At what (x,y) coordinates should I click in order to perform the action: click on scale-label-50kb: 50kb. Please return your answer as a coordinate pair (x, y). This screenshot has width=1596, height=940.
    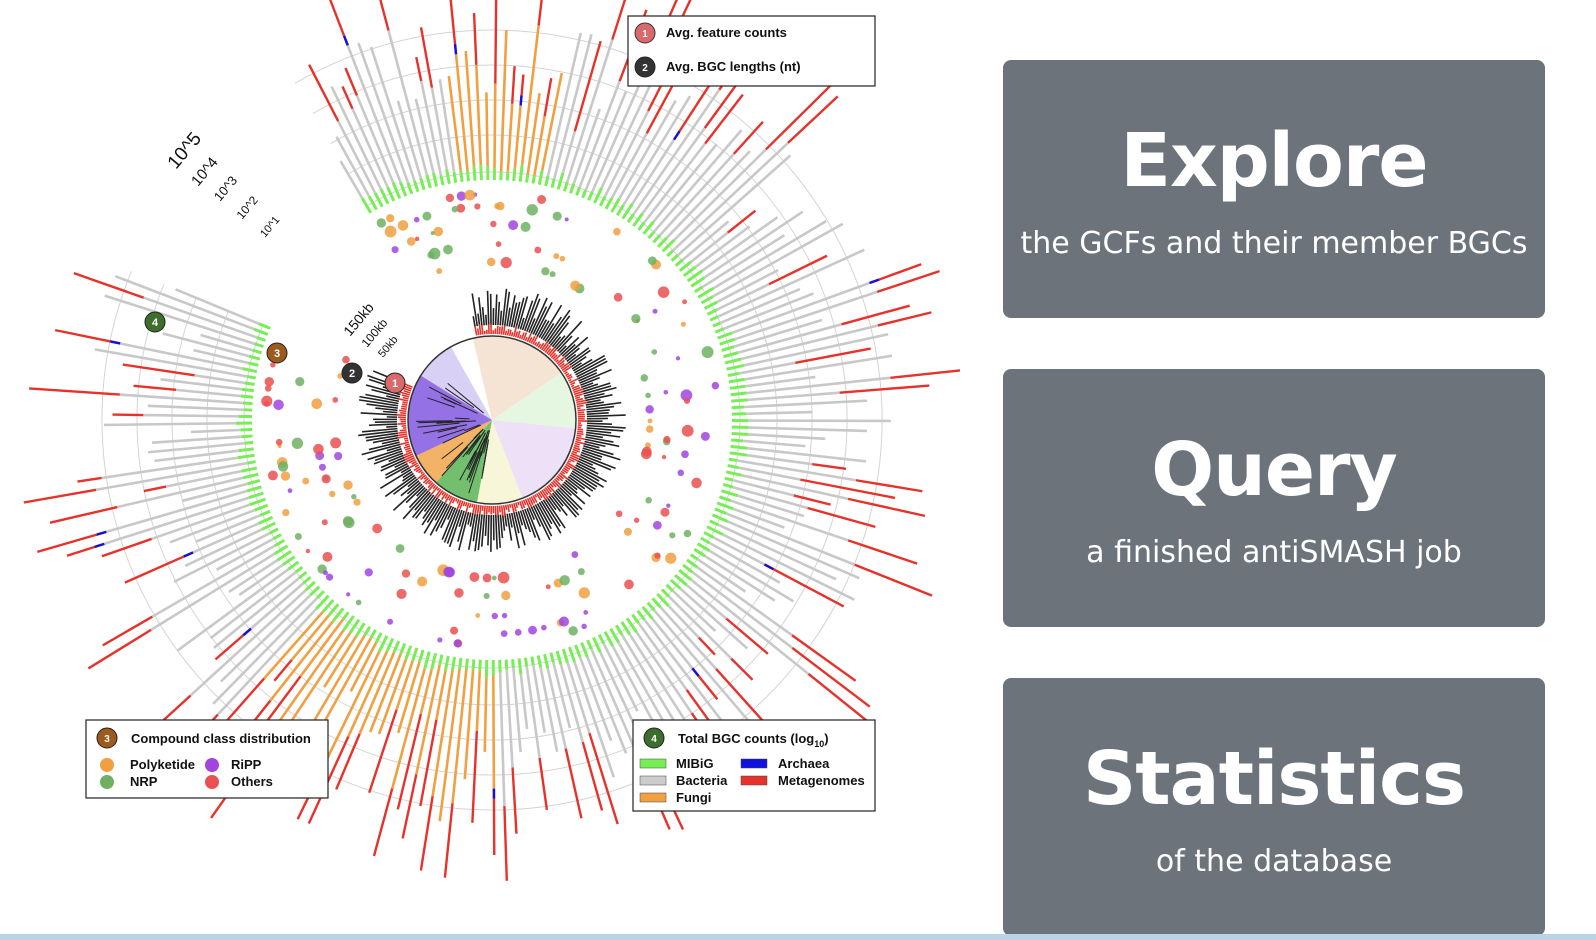
    Looking at the image, I should click on (388, 347).